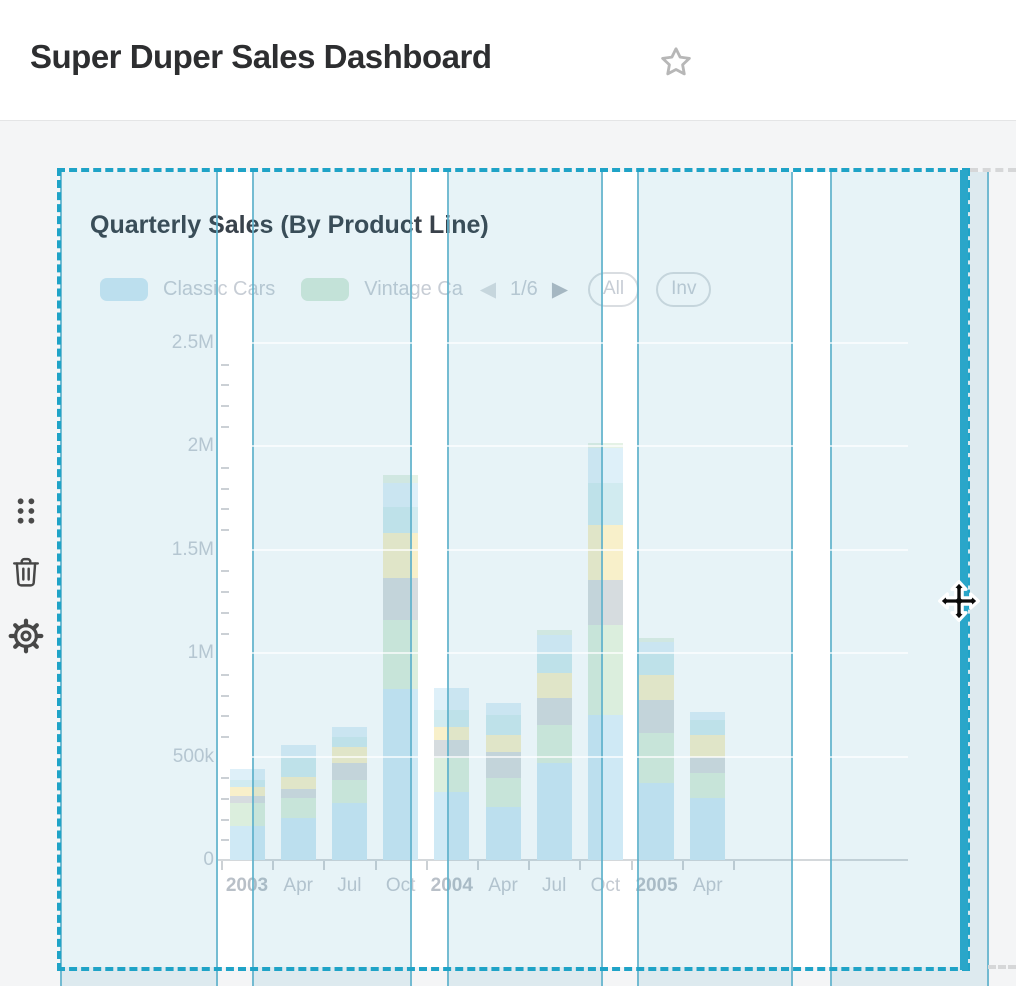  What do you see at coordinates (26, 572) in the screenshot?
I see `trash-icon` at bounding box center [26, 572].